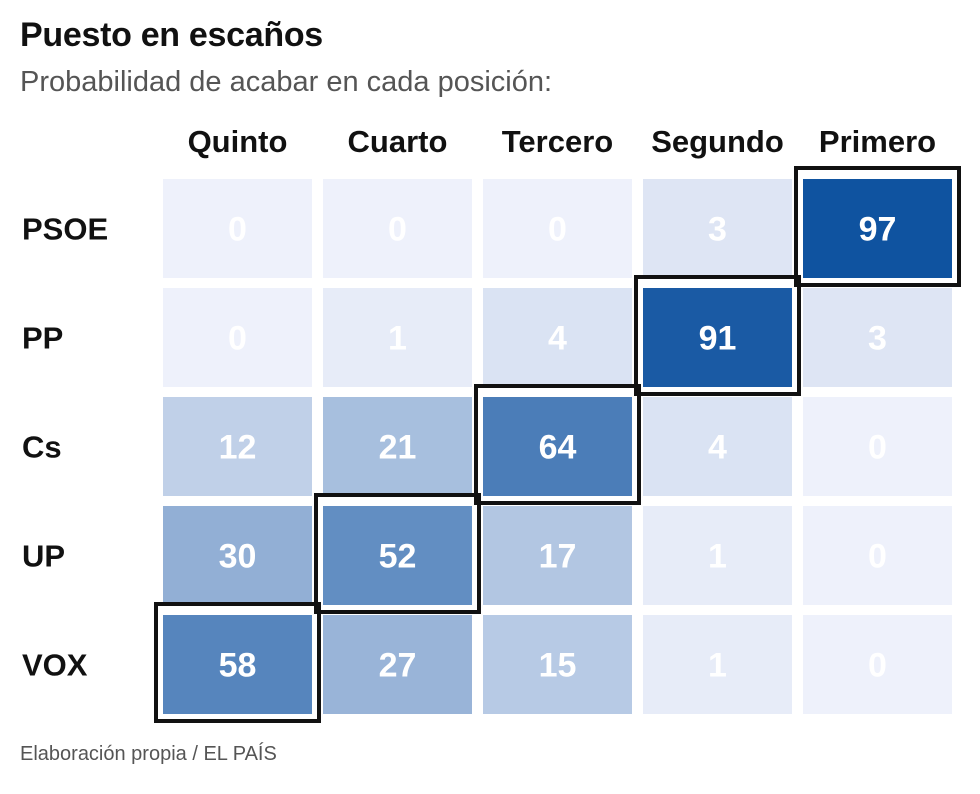 The width and height of the screenshot is (980, 794). What do you see at coordinates (148, 754) in the screenshot?
I see `source-note: Elaboración propia / EL PAÍS` at bounding box center [148, 754].